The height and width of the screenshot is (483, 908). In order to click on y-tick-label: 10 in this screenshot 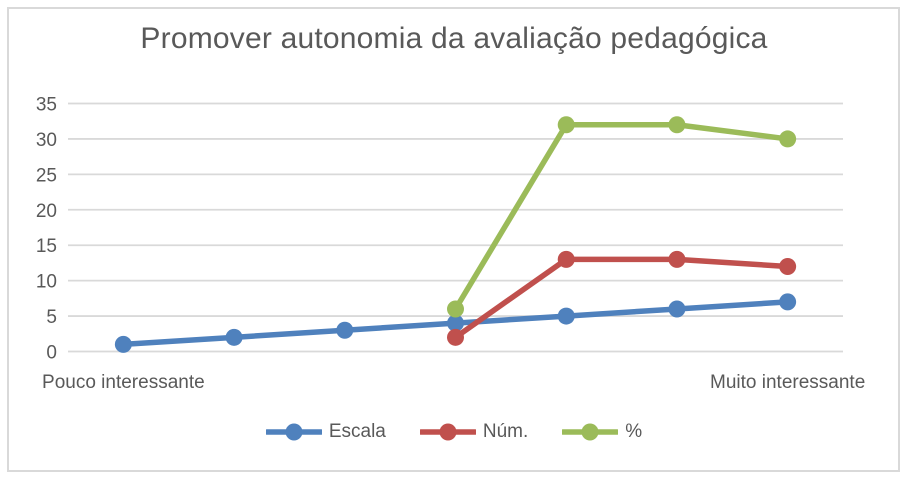, I will do `click(46, 282)`.